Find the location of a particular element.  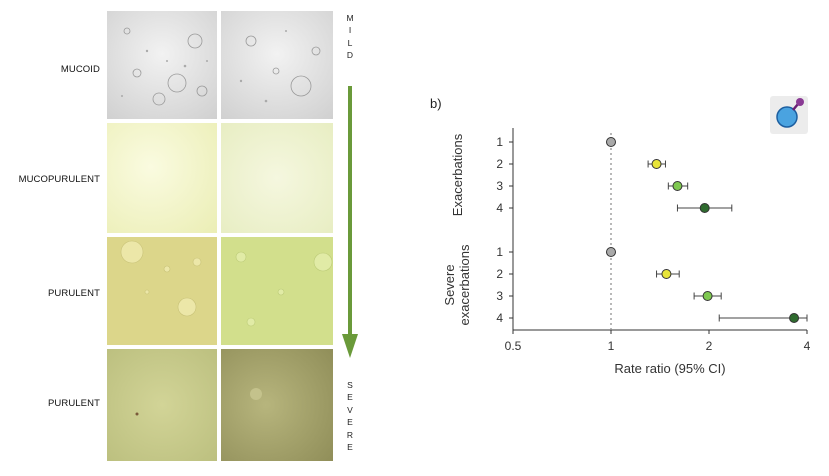

group-label-line: exacerbations is located at coordinates (464, 284).